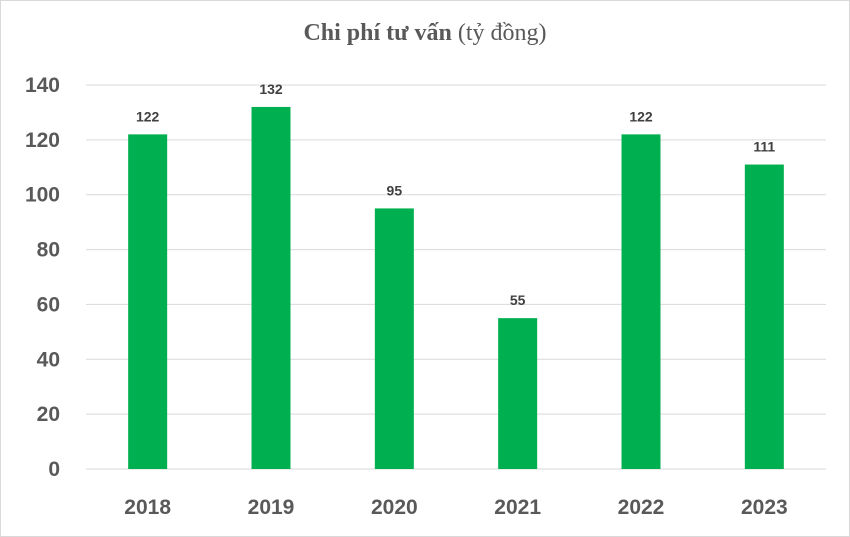 This screenshot has width=850, height=537. What do you see at coordinates (42, 85) in the screenshot?
I see `y-tick-label: 140` at bounding box center [42, 85].